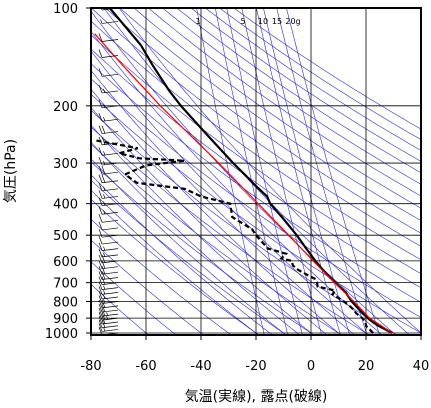 Image resolution: width=431 pixels, height=408 pixels. I want to click on y-tick-label: 200, so click(65, 107).